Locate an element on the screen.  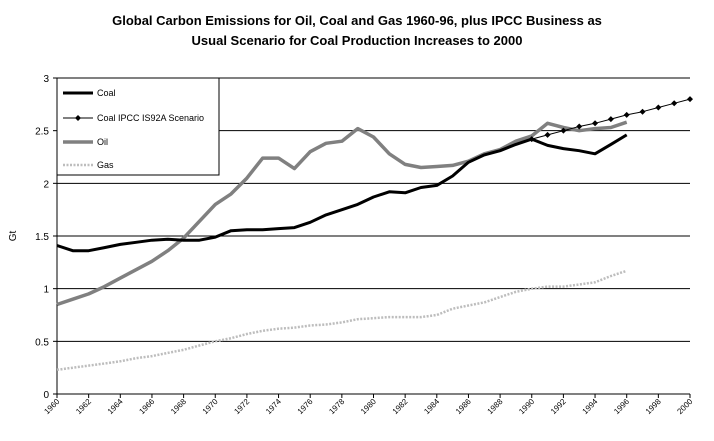
x-tick-label: 1974 is located at coordinates (273, 406).